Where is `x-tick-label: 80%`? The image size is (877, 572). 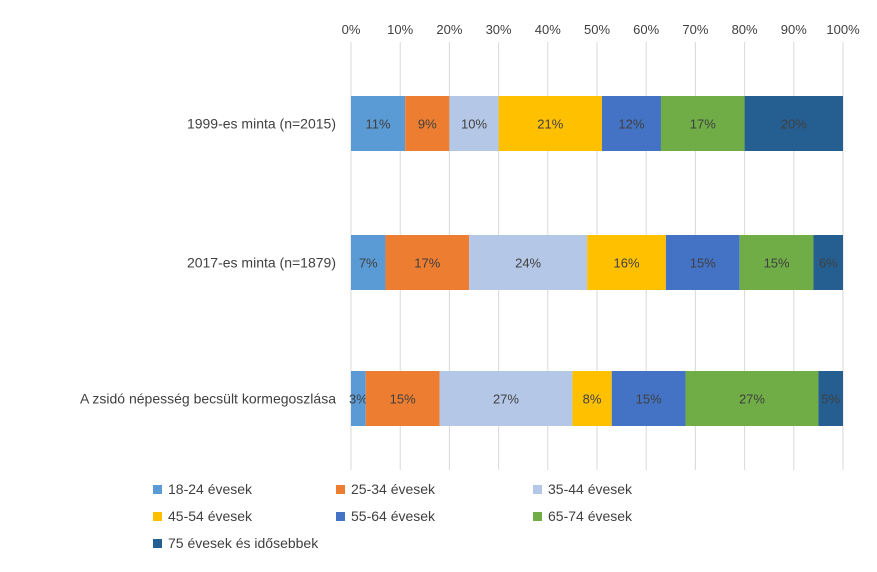
x-tick-label: 80% is located at coordinates (745, 29).